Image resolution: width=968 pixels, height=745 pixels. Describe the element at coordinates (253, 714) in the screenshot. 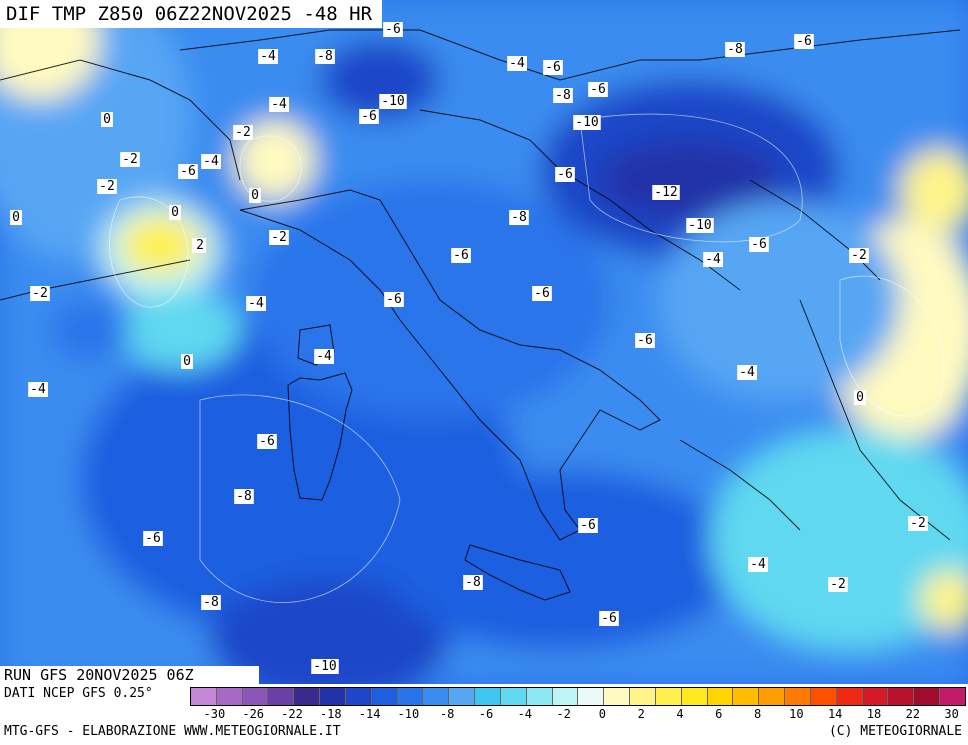

I see `scale-tick-label: -26` at that location.